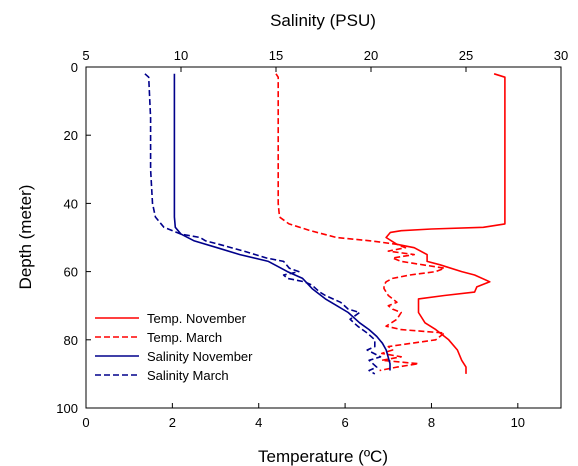  Describe the element at coordinates (323, 20) in the screenshot. I see `top-axis-title: Salinity (PSU)` at that location.